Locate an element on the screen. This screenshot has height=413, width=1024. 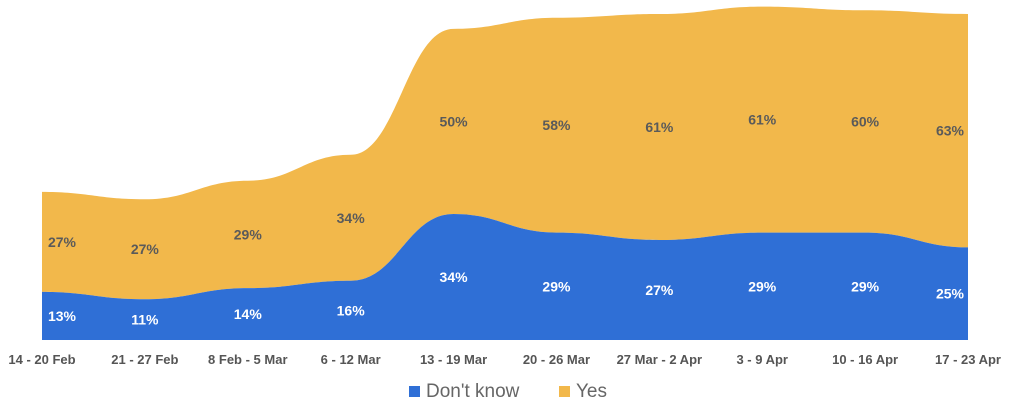
x-tick-label: 20 - 26 Mar is located at coordinates (556, 359).